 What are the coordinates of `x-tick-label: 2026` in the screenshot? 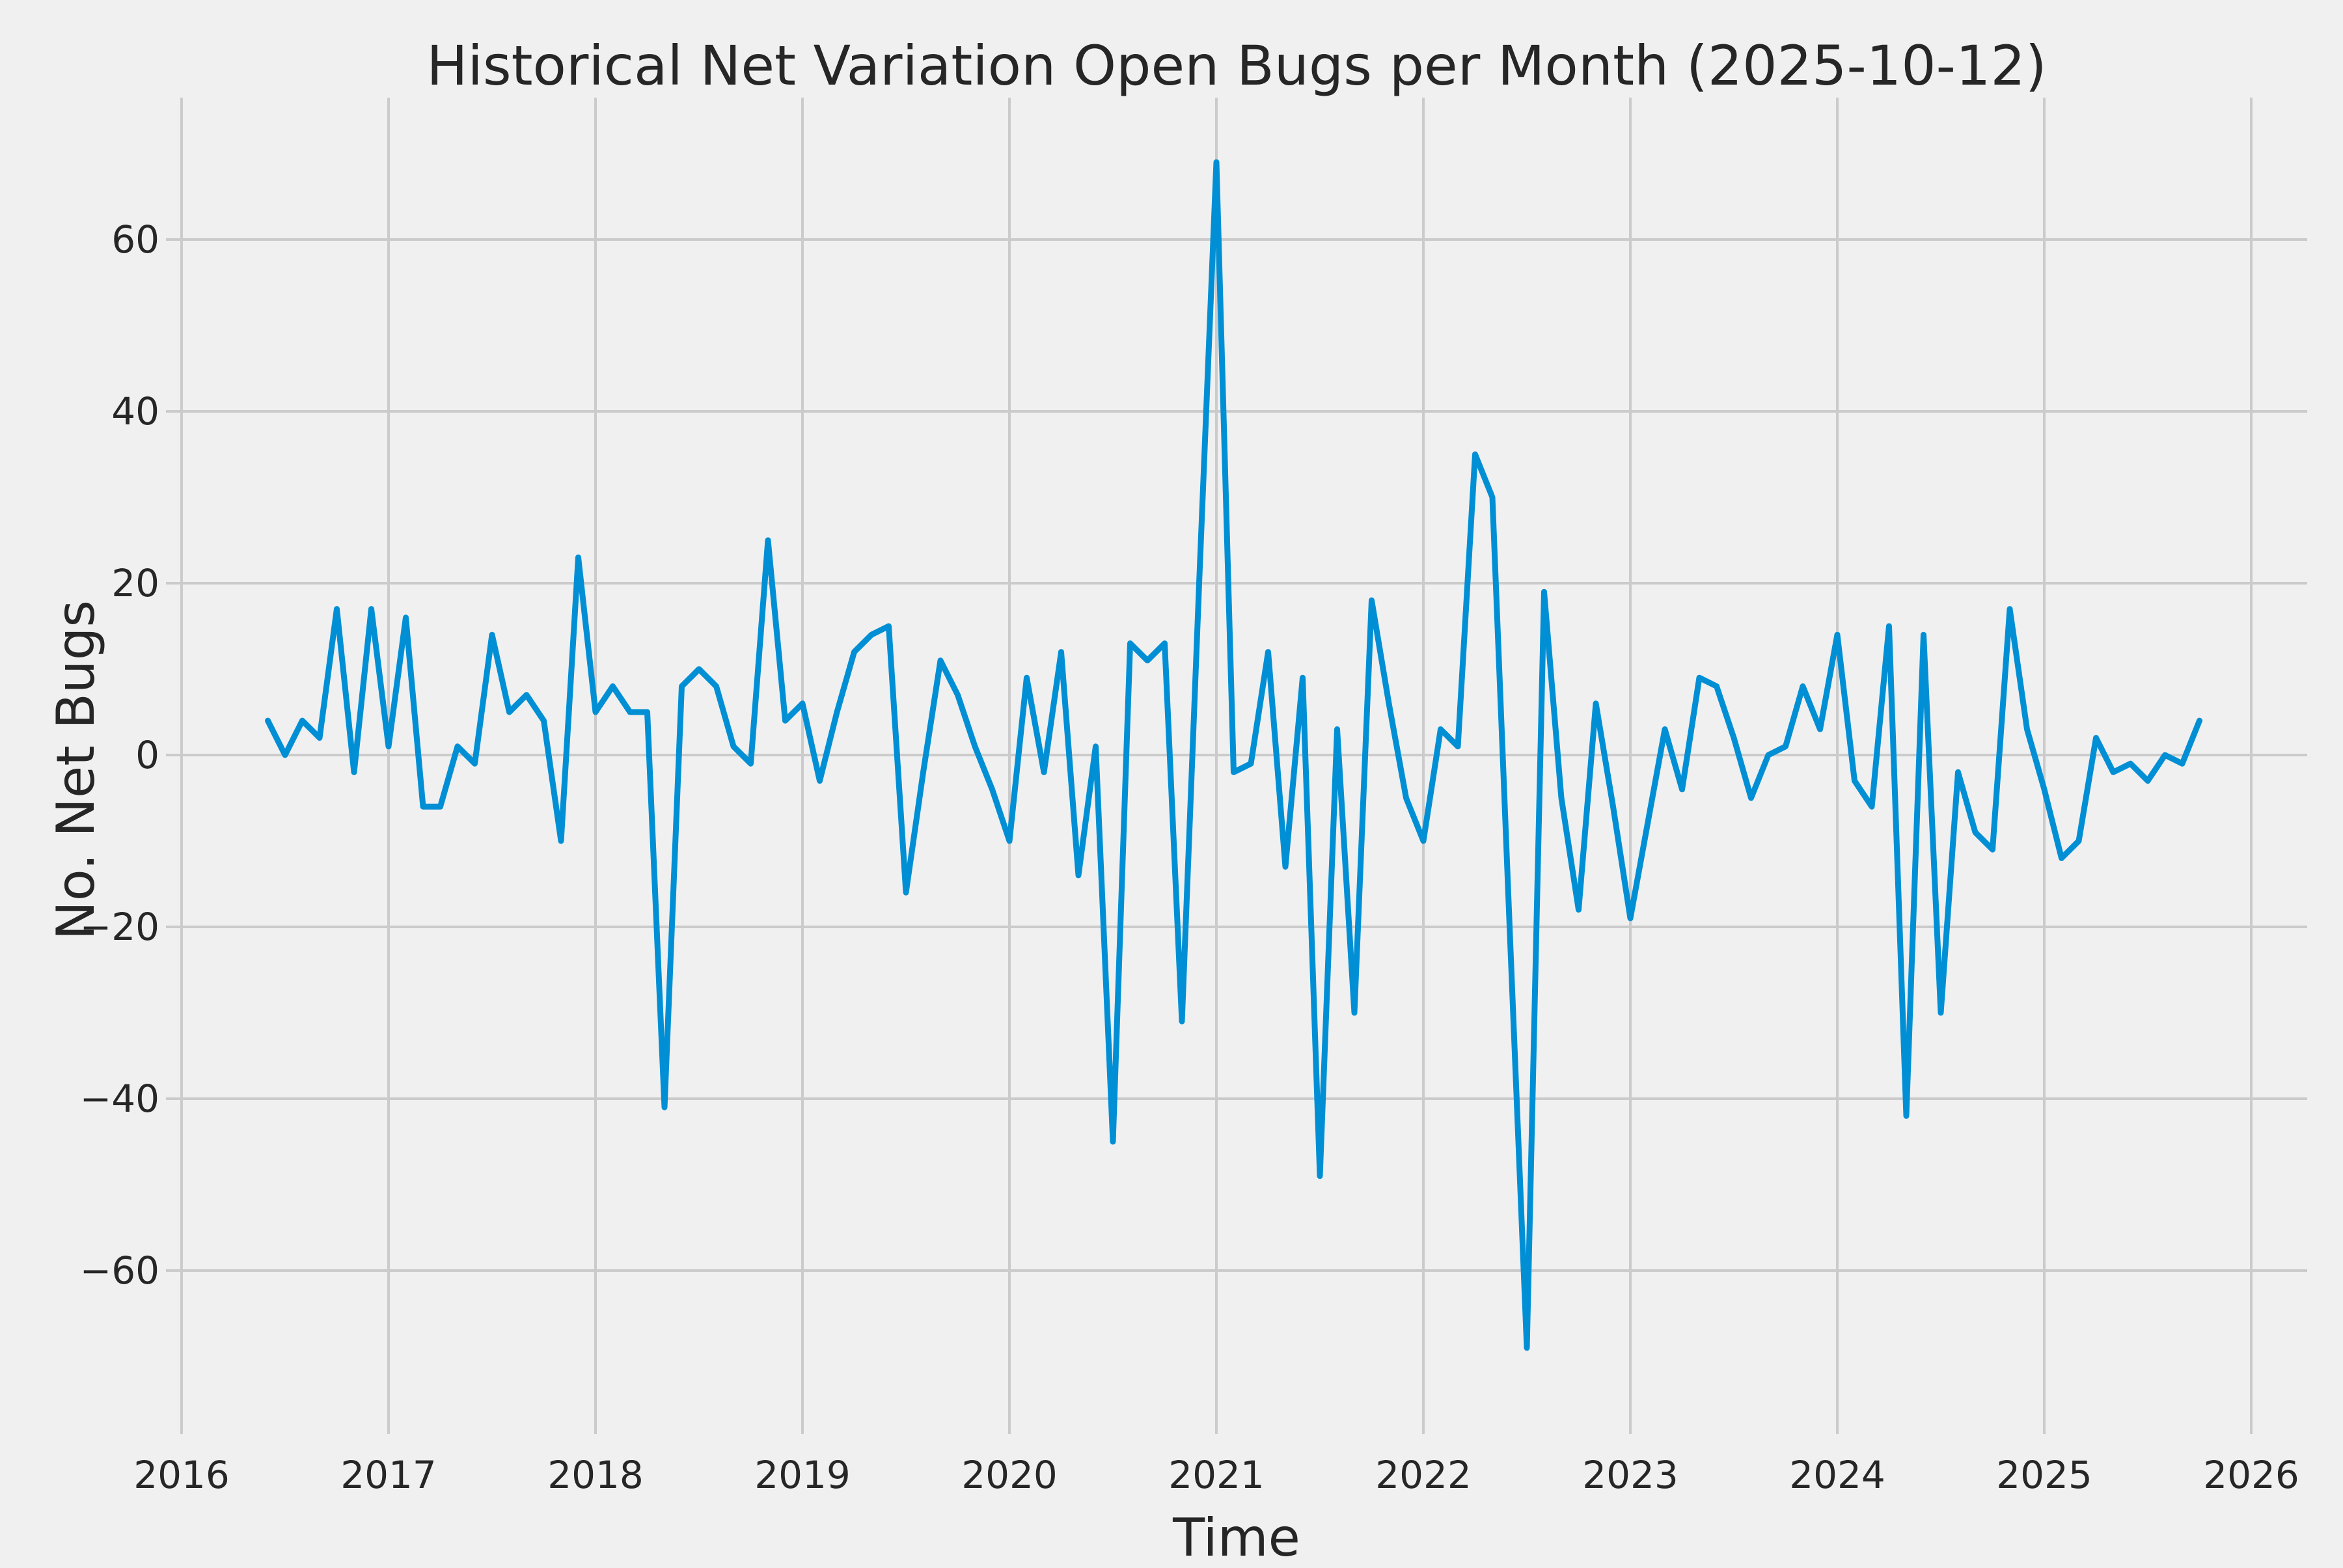 It's located at (2251, 1475).